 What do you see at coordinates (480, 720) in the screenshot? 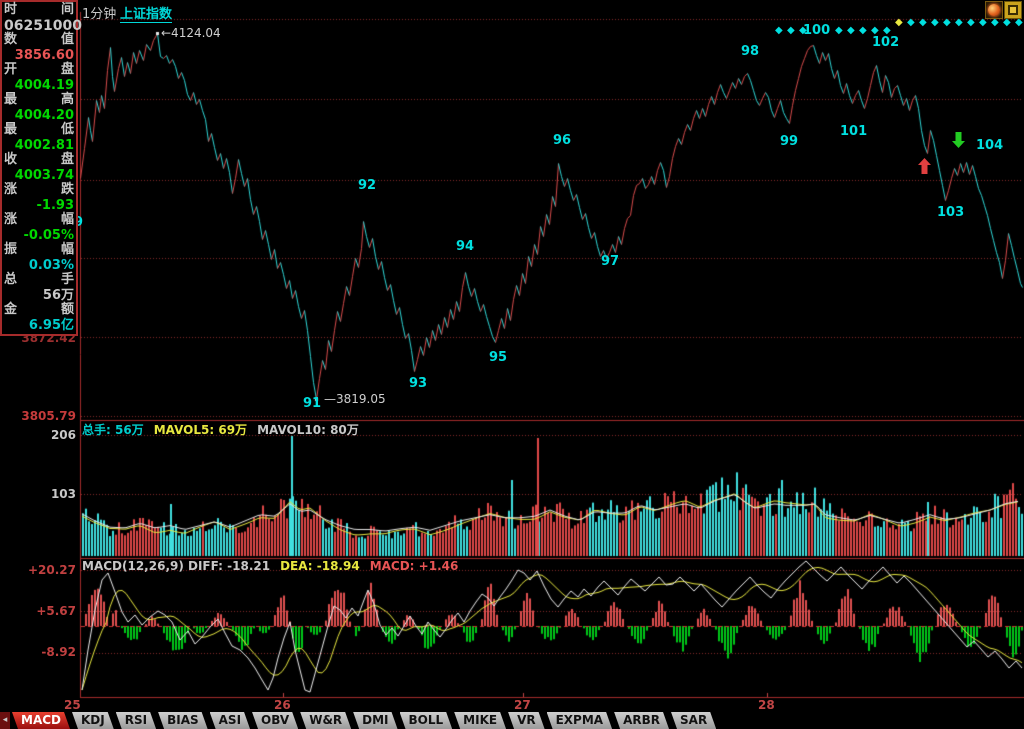
I see `tab-mike: MIKE` at bounding box center [480, 720].